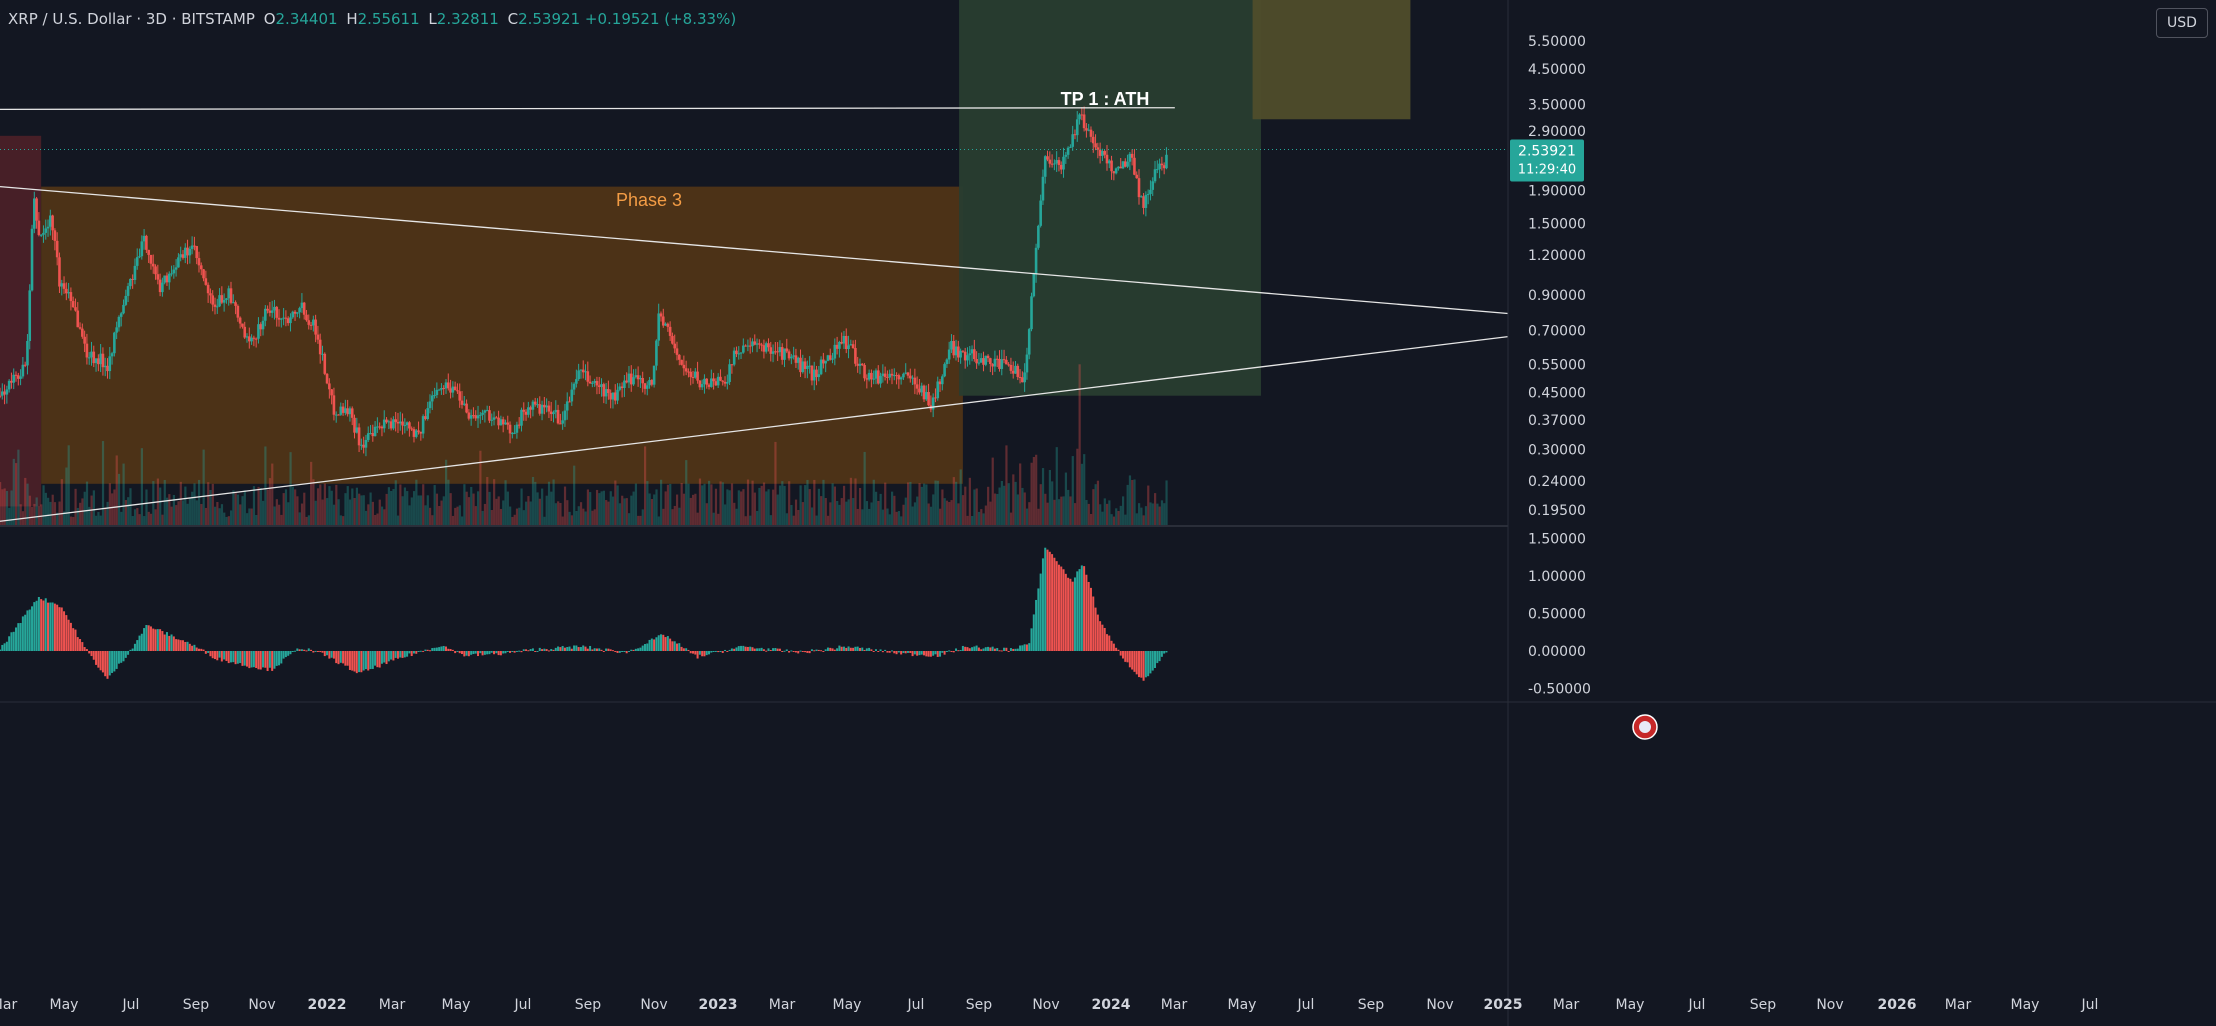 The image size is (2216, 1026). Describe the element at coordinates (1557, 615) in the screenshot. I see `indicator-tick-label: 0.50000` at that location.